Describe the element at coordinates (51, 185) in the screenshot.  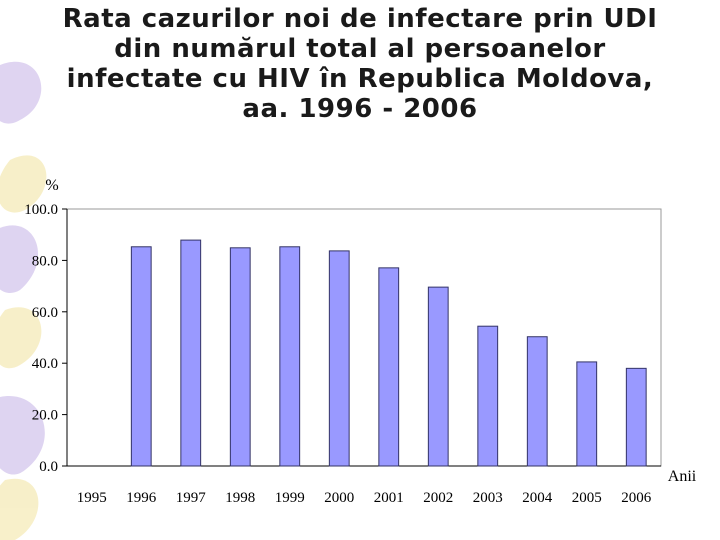
I see `y-axis-label: %` at that location.